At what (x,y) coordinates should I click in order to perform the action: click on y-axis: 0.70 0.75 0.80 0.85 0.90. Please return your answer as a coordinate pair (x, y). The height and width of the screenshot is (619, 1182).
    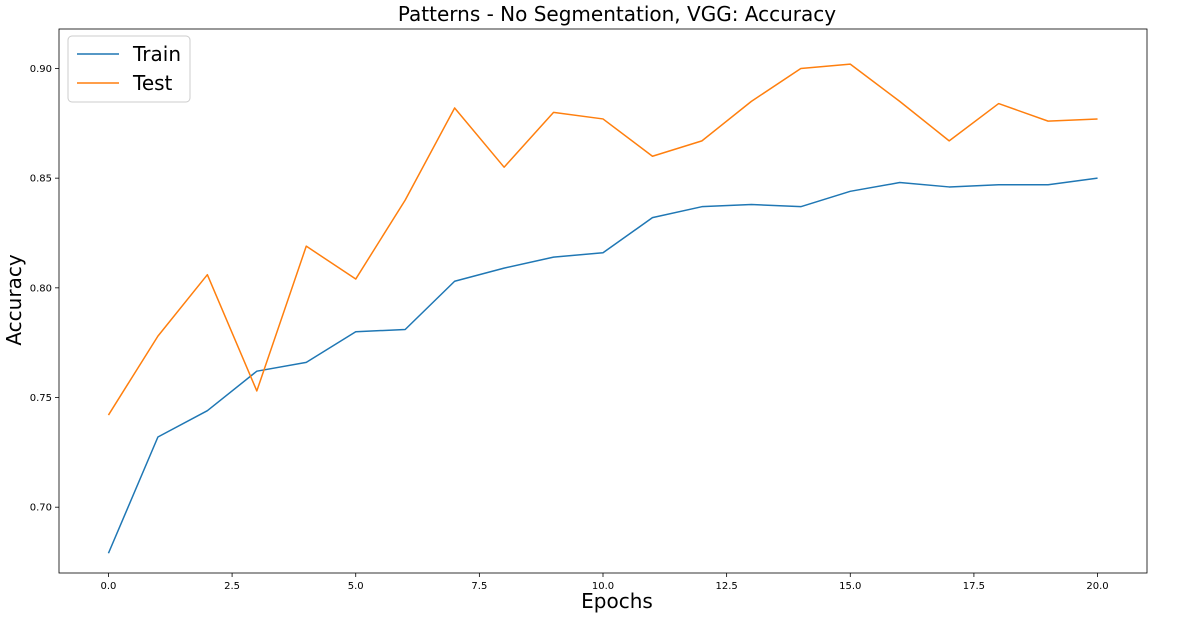
    Looking at the image, I should click on (44, 289).